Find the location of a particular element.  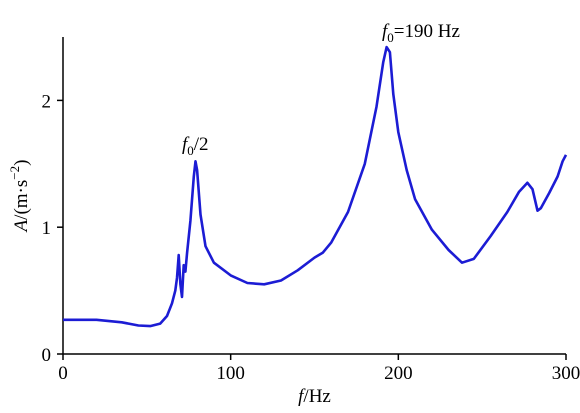

x-label-part: /Hz is located at coordinates (316, 396).